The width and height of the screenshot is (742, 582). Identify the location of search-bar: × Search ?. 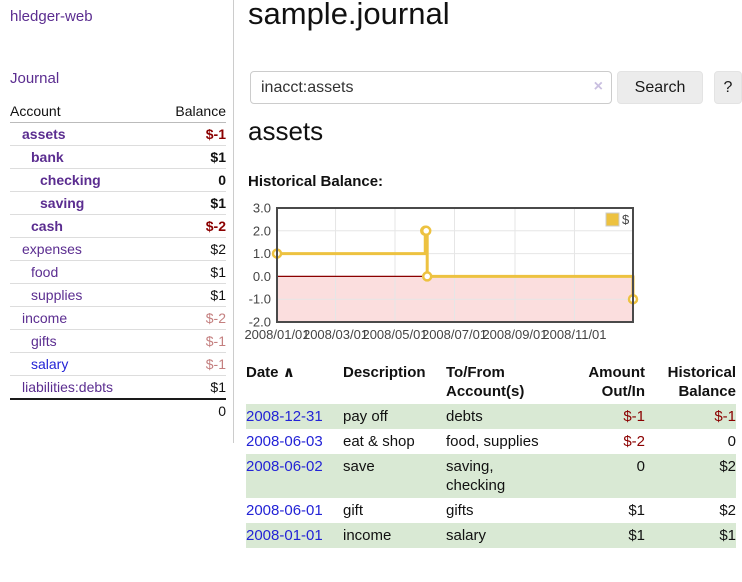
(496, 87).